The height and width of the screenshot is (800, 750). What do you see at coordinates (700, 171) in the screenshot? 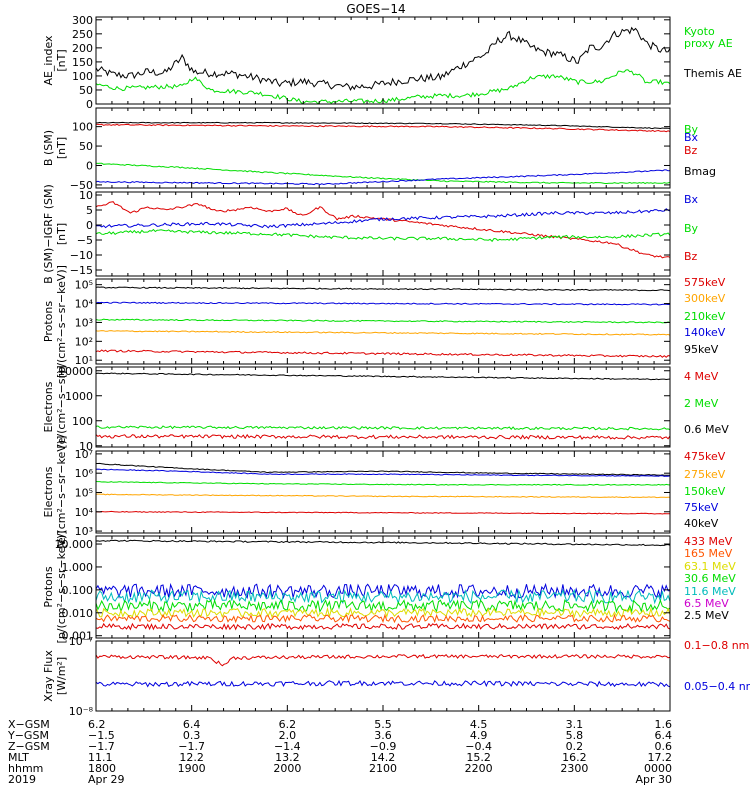
I see `legend-entry: Bmag` at bounding box center [700, 171].